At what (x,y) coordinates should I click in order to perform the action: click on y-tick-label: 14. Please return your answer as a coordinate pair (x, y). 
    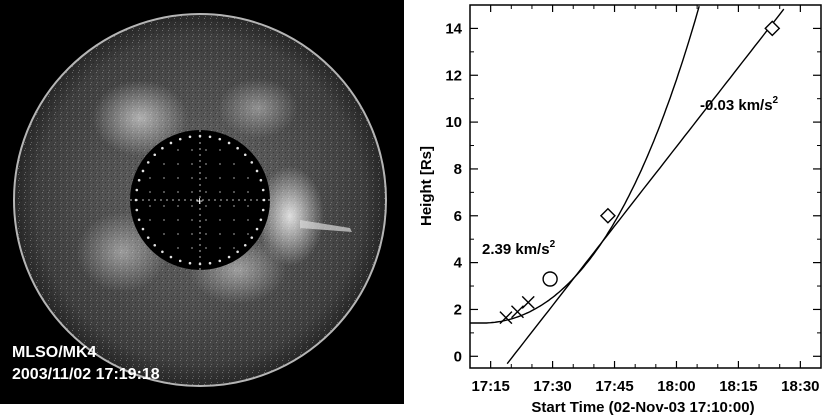
    Looking at the image, I should click on (453, 28).